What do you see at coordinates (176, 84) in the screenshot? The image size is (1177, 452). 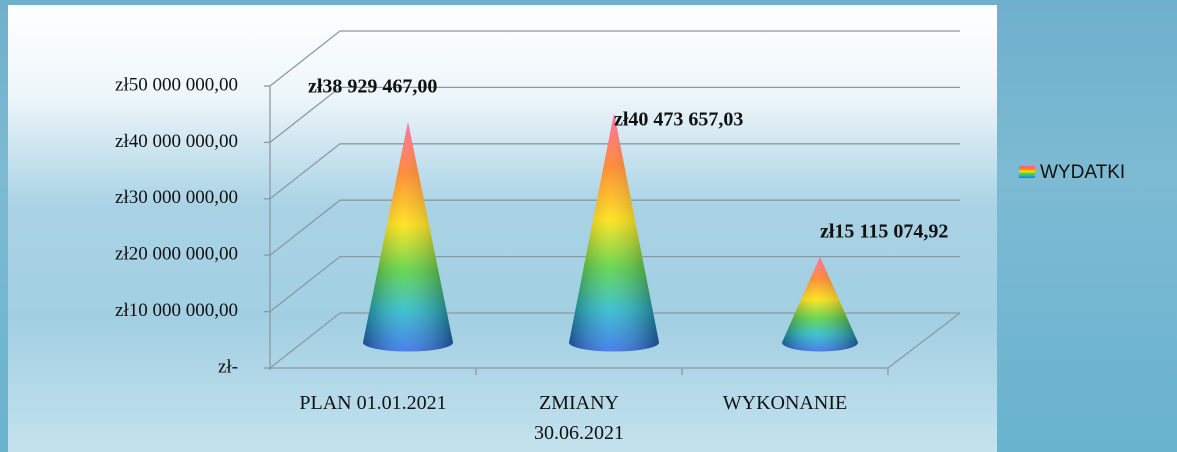 I see `y-tick-label: zł50 000 000,00` at bounding box center [176, 84].